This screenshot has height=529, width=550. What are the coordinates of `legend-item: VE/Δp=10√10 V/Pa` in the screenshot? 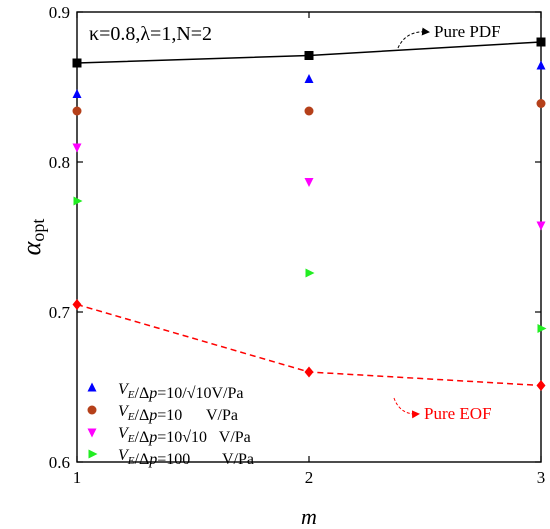 It's located at (169, 435).